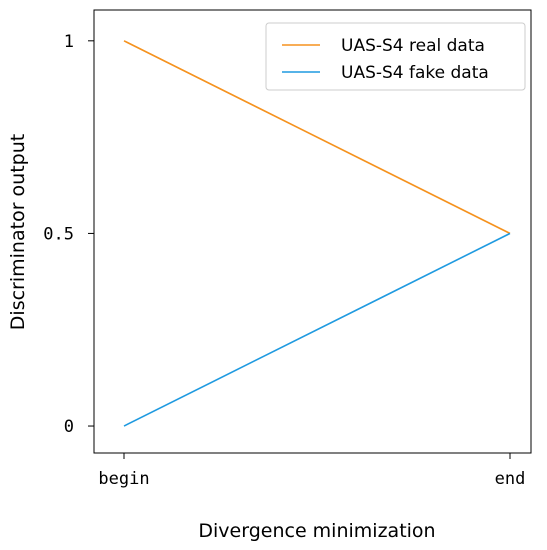  What do you see at coordinates (510, 479) in the screenshot?
I see `x-tick-label: end` at bounding box center [510, 479].